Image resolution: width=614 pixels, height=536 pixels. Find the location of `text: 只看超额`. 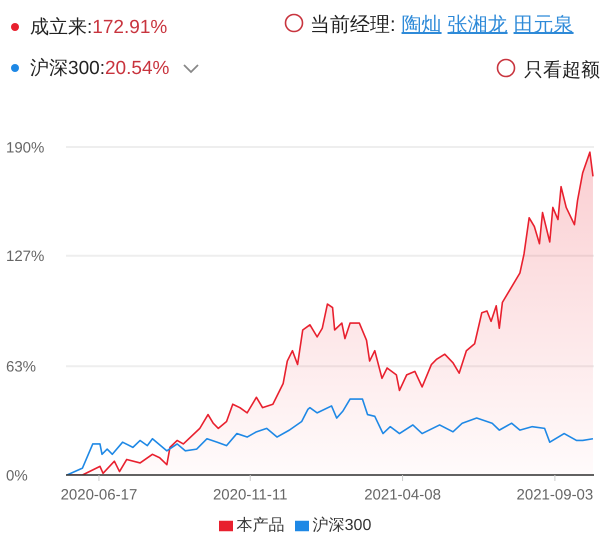

text: 只看超额 is located at coordinates (562, 71).